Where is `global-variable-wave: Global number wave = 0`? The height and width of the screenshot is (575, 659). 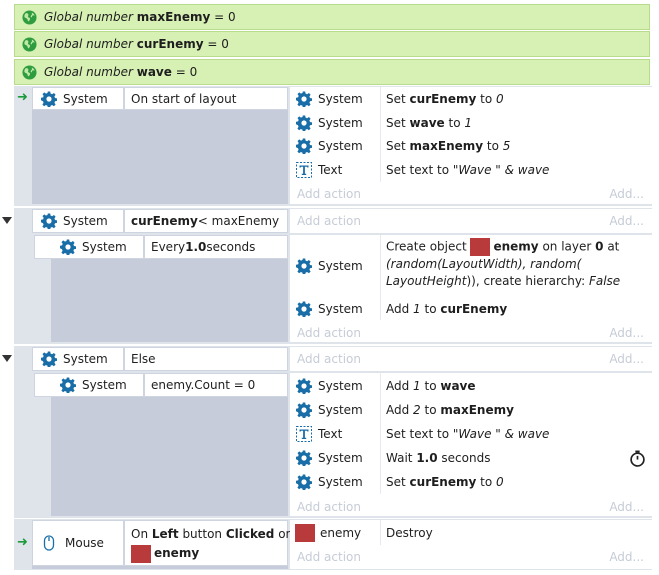 global-variable-wave: Global number wave = 0 is located at coordinates (332, 72).